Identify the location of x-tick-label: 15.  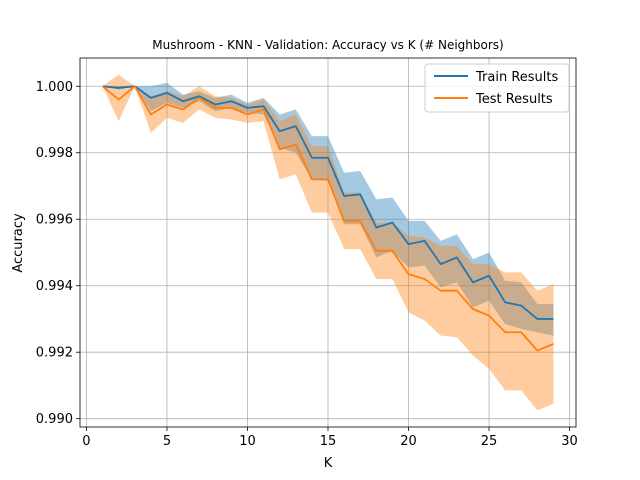
(328, 441).